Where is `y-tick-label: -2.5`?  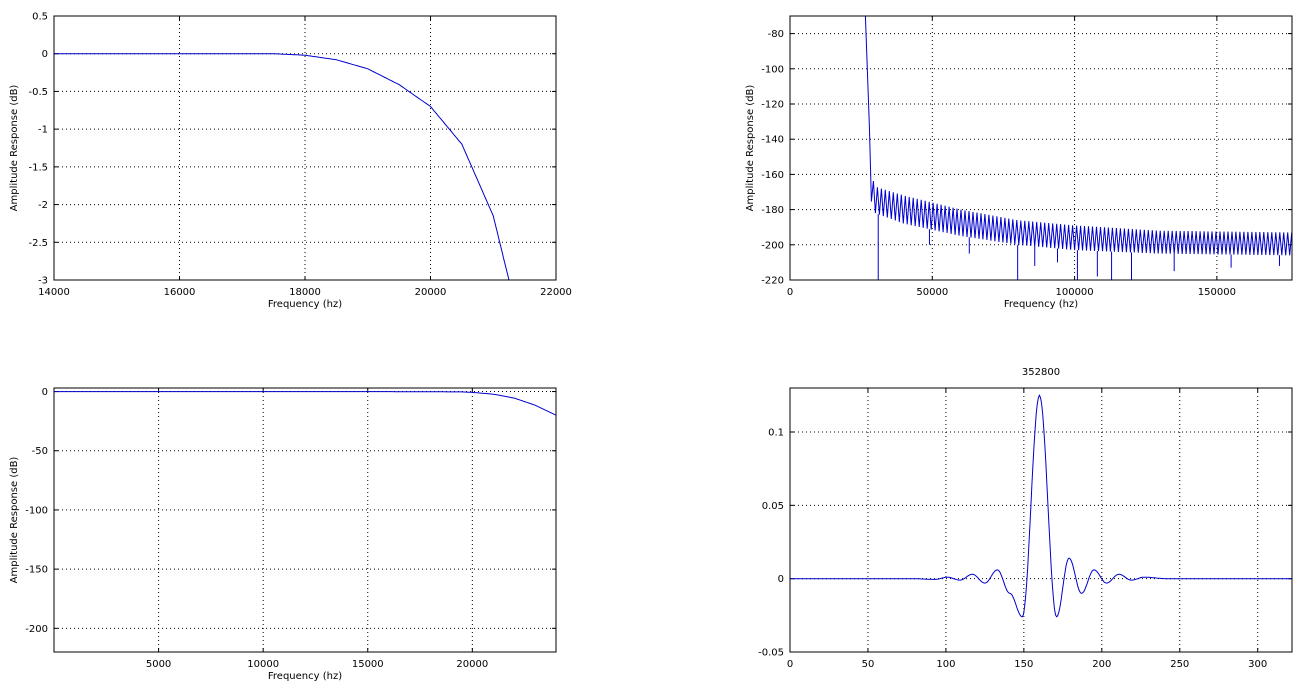
y-tick-label: -2.5 is located at coordinates (38, 243).